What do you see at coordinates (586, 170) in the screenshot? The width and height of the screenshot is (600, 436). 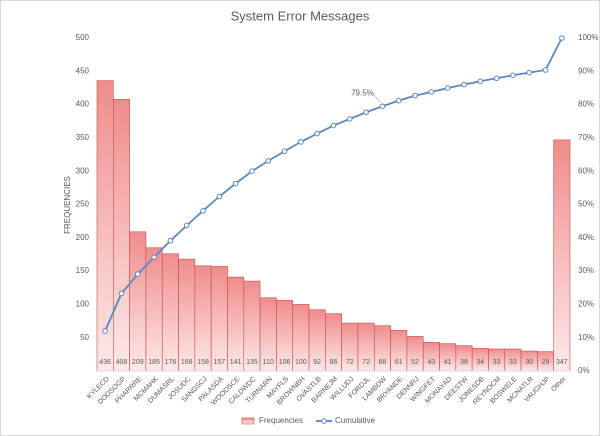 I see `y2-tick-label: 60%` at bounding box center [586, 170].